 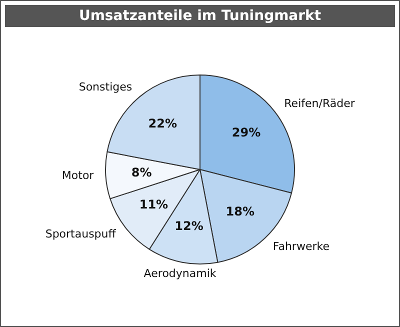 I want to click on slice-label: Fahrwerke, so click(x=301, y=246).